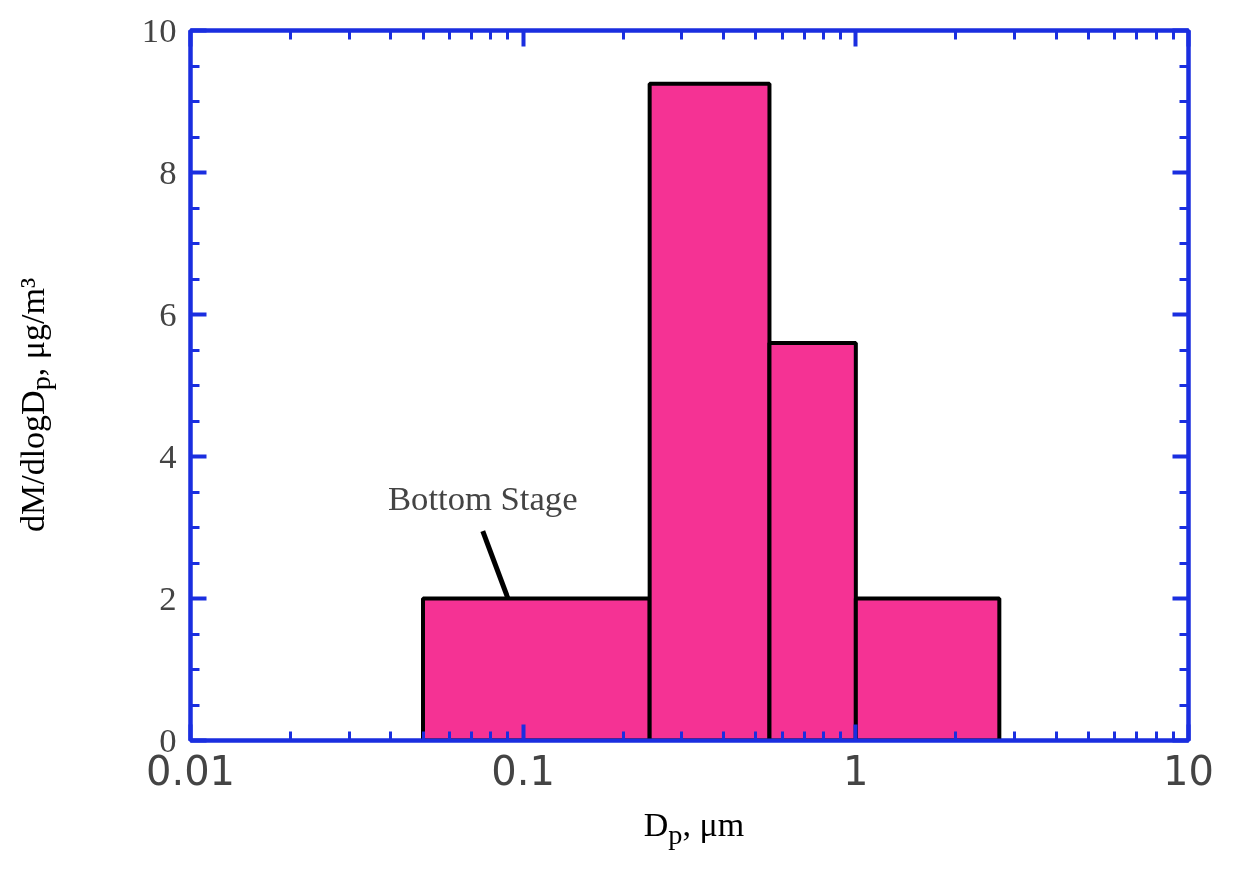 The image size is (1238, 872). What do you see at coordinates (168, 313) in the screenshot?
I see `y-tick-label: 6` at bounding box center [168, 313].